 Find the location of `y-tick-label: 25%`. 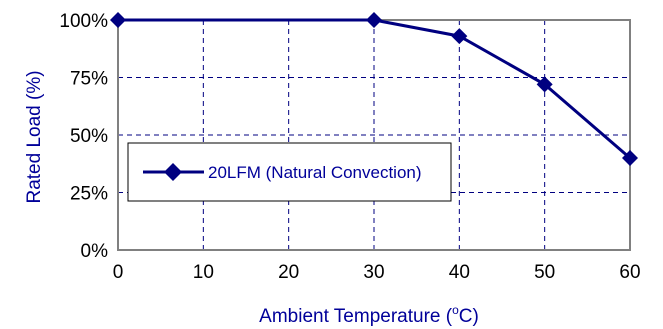

y-tick-label: 25% is located at coordinates (89, 194).